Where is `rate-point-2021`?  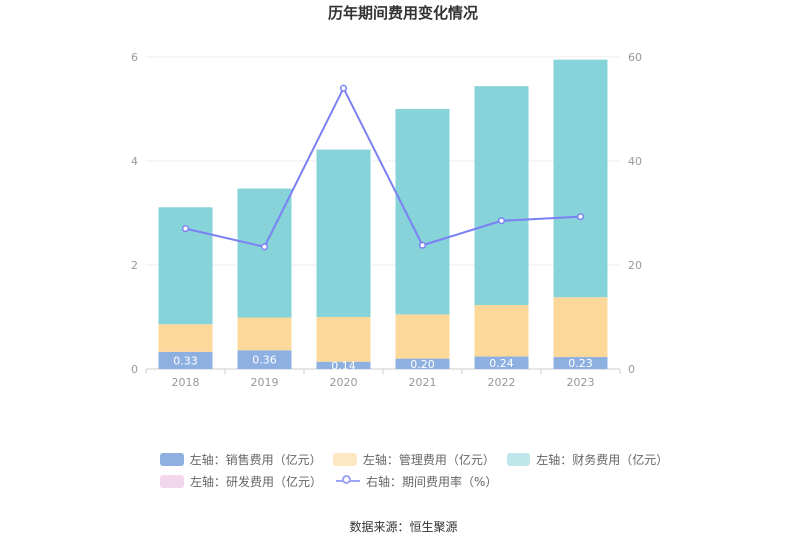
rate-point-2021 is located at coordinates (422, 245).